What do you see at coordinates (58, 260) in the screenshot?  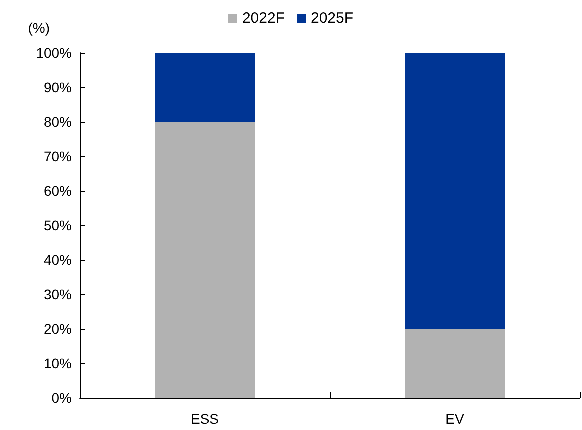 I see `y-tick-label: 40%` at bounding box center [58, 260].